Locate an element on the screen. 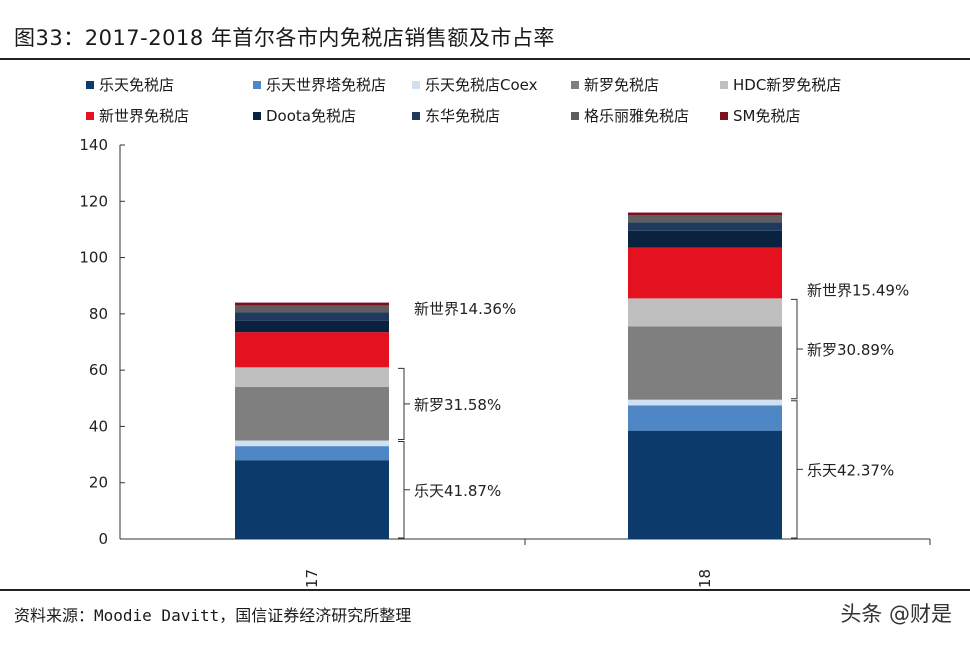 This screenshot has width=970, height=645. legend-item: 乐天世界塔免税店 is located at coordinates (319, 84).